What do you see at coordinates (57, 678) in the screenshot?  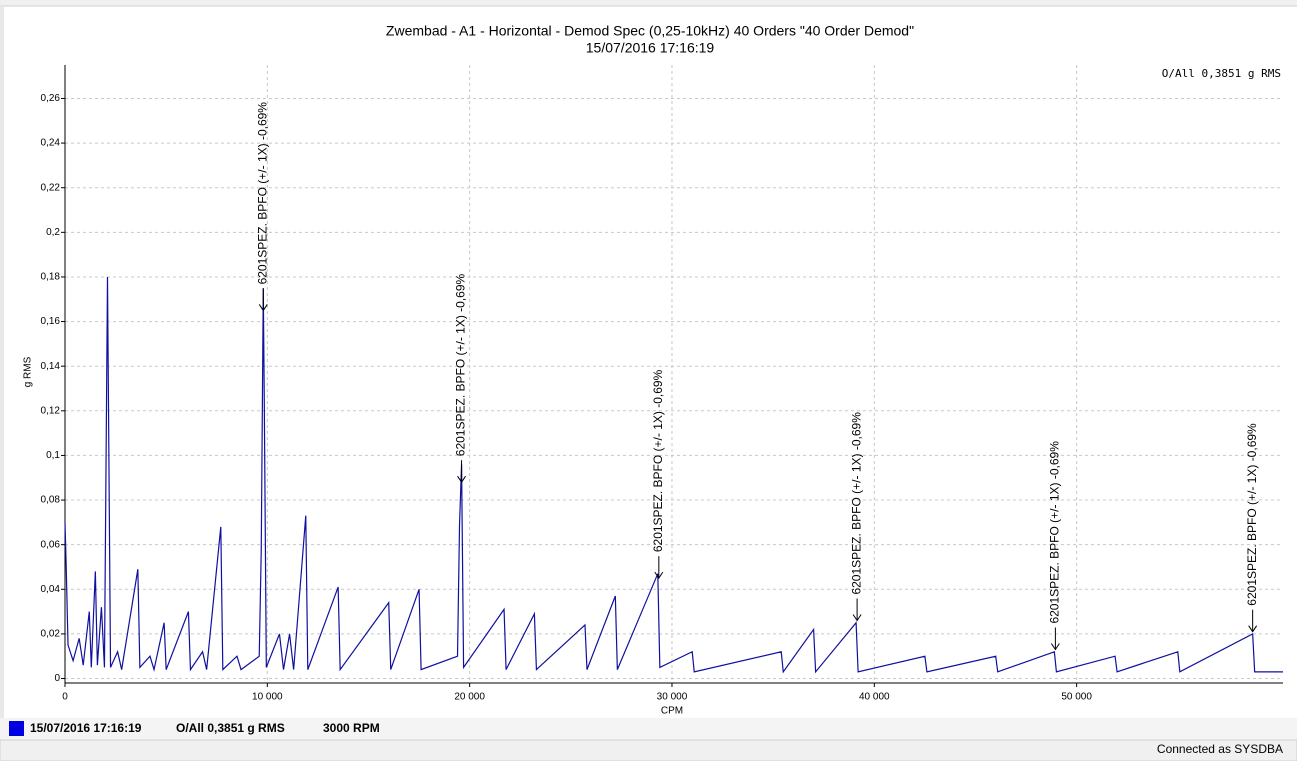 I see `y-tick-label: 0` at bounding box center [57, 678].